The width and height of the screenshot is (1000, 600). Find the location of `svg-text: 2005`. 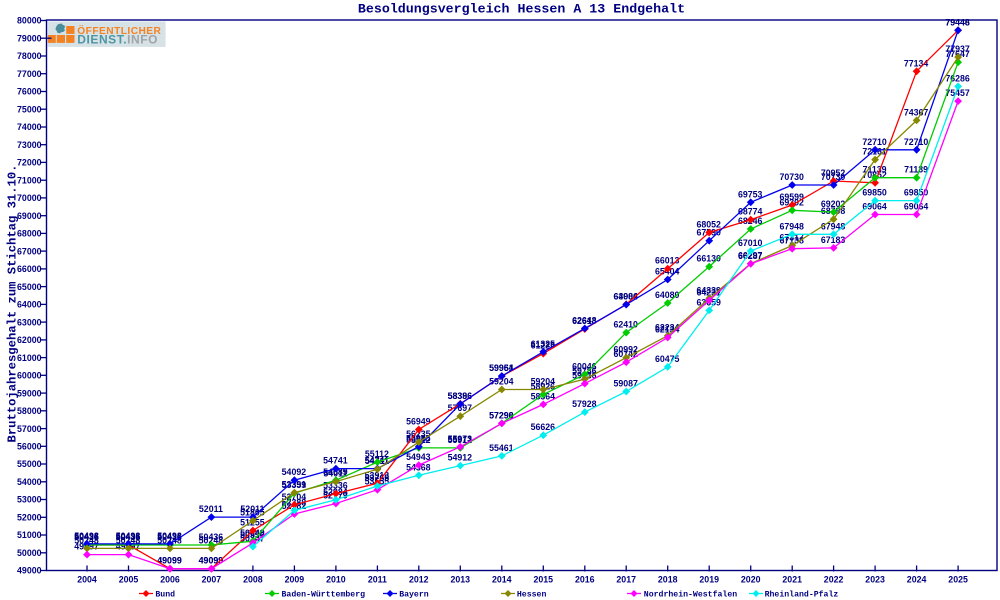

svg-text: 2005 is located at coordinates (129, 580).